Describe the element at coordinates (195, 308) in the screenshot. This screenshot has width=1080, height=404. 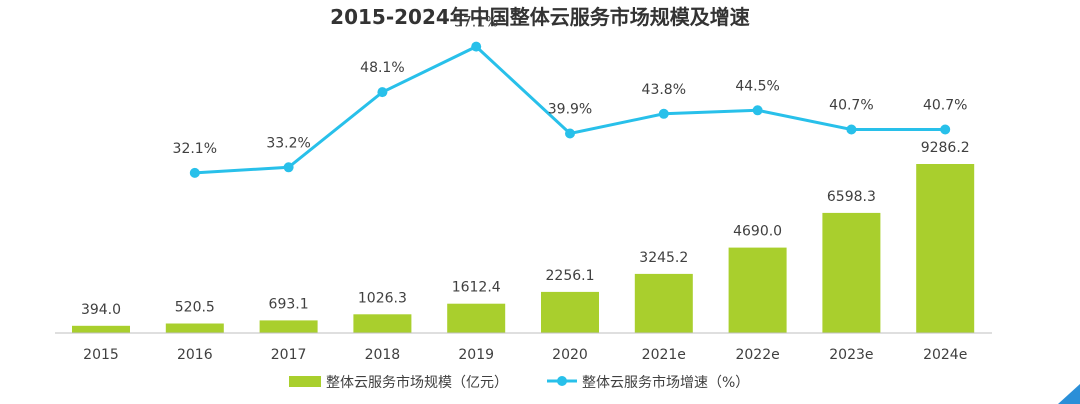
I see `bar-label-2016: 520.5` at that location.